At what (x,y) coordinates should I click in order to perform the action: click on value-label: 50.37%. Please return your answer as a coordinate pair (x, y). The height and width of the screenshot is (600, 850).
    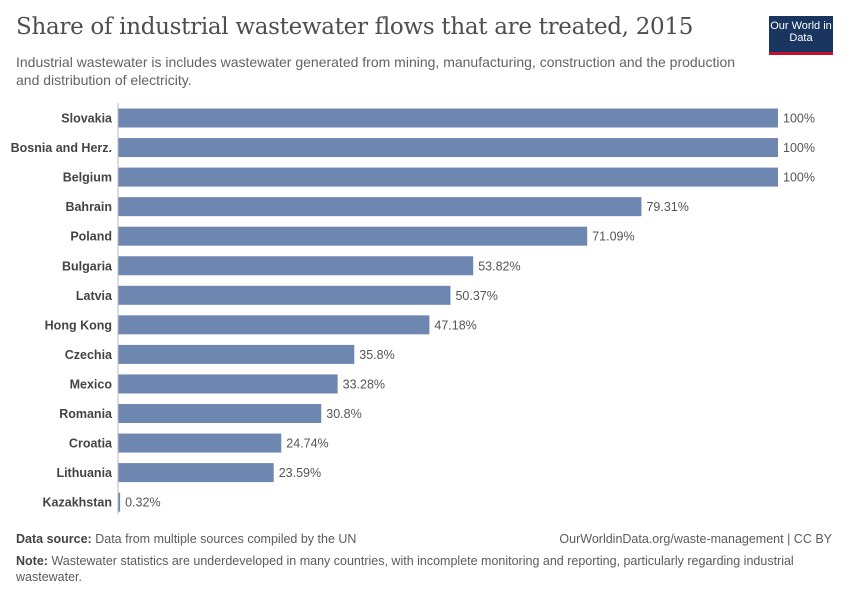
    Looking at the image, I should click on (476, 296).